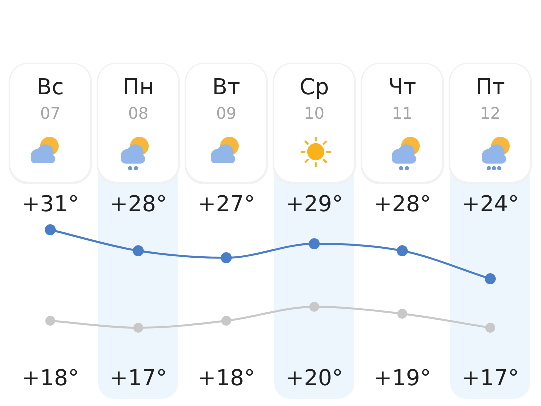 Image resolution: width=541 pixels, height=406 pixels. Describe the element at coordinates (315, 100) in the screenshot. I see `x-tick-label: Ср 10` at that location.